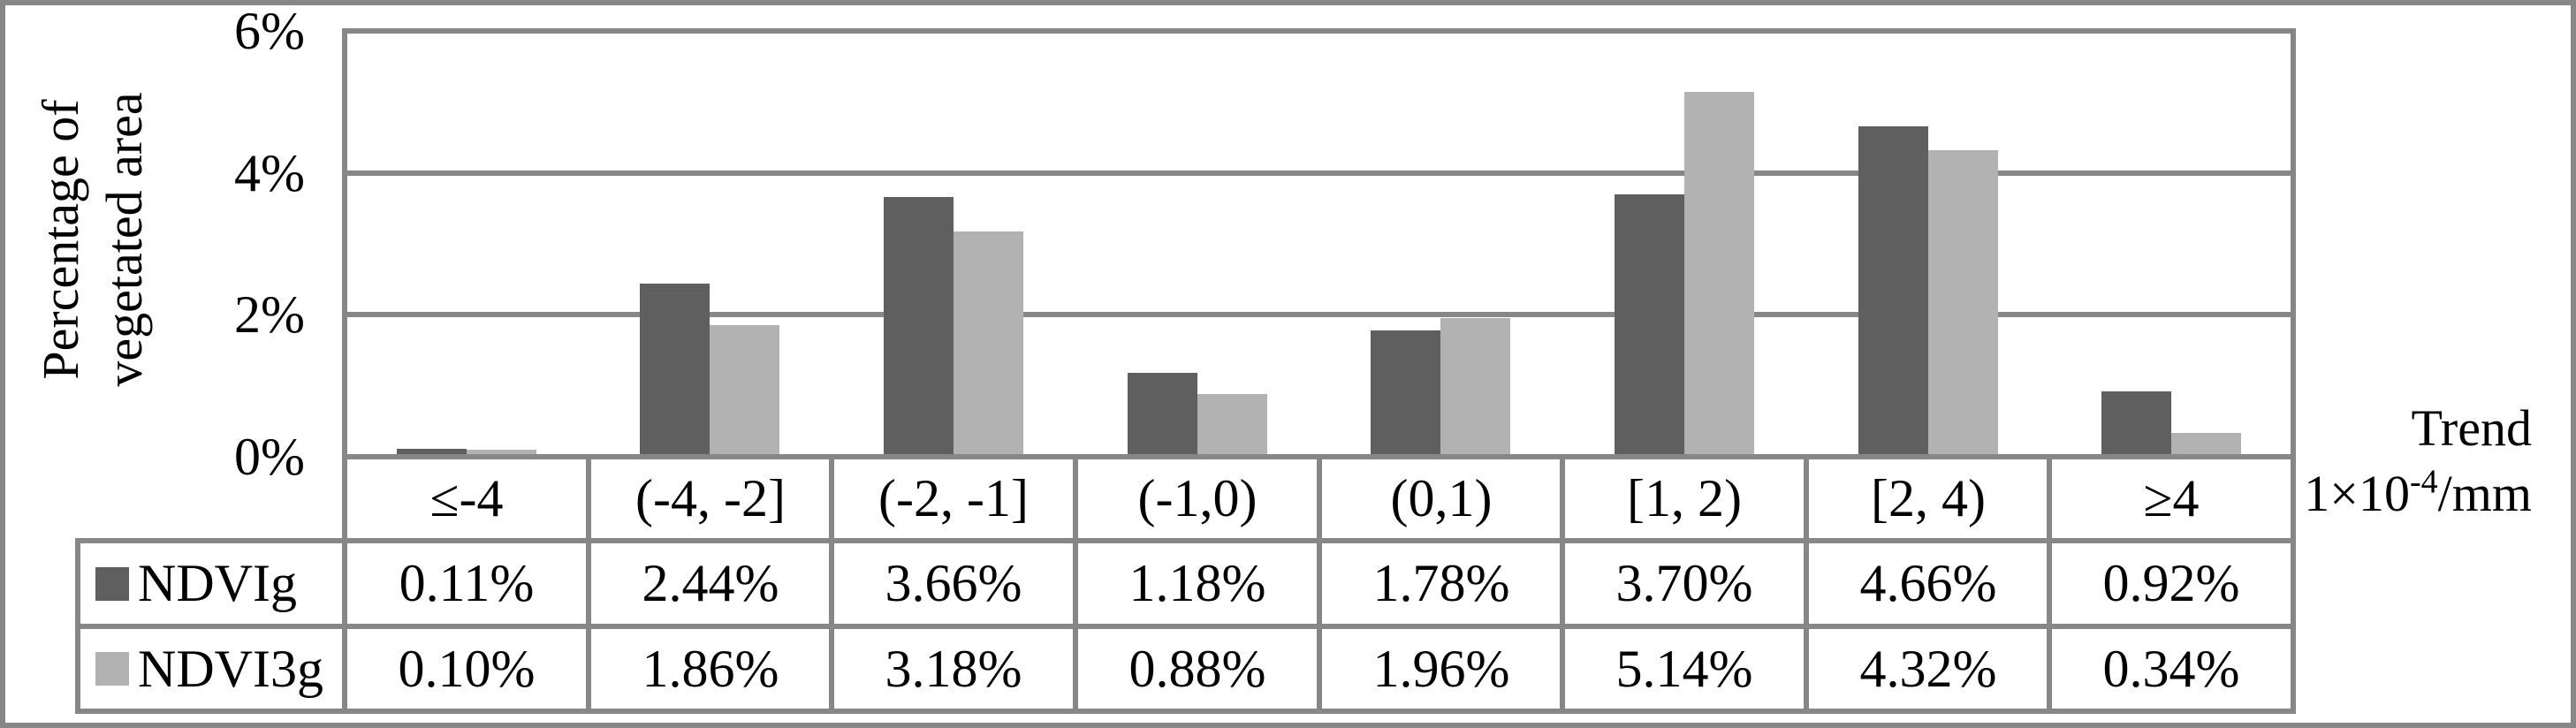 This screenshot has width=2576, height=728. Describe the element at coordinates (919, 327) in the screenshot. I see `bar-NDVIg-(-2, -1]` at that location.